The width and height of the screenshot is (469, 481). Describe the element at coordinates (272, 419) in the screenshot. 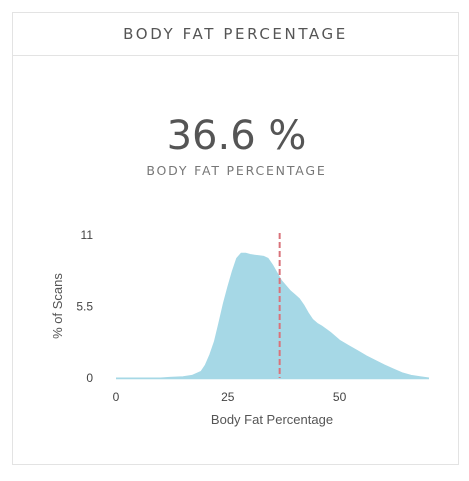

I see `x-axis-label: Body Fat Percentage` at that location.